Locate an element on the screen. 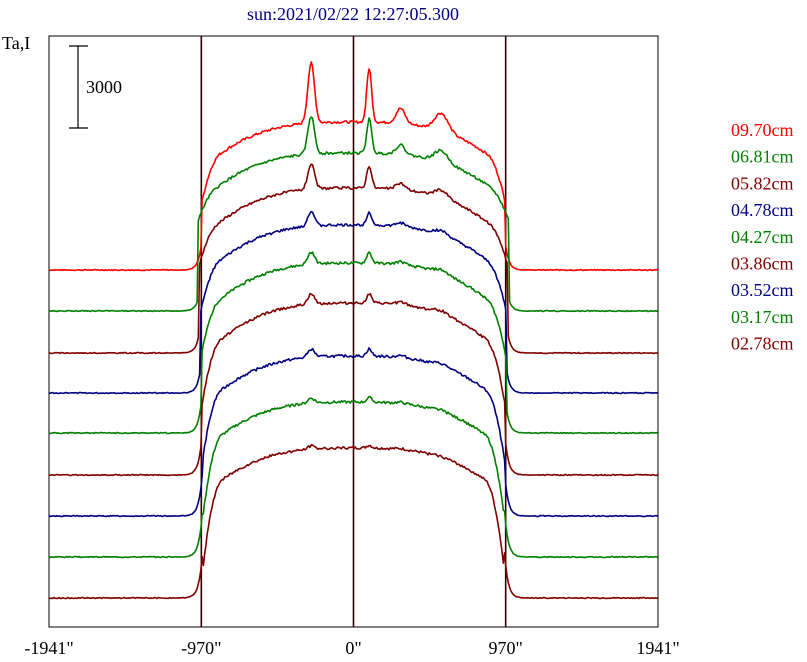 The height and width of the screenshot is (662, 807). legend-item: 02.78cm is located at coordinates (762, 344).